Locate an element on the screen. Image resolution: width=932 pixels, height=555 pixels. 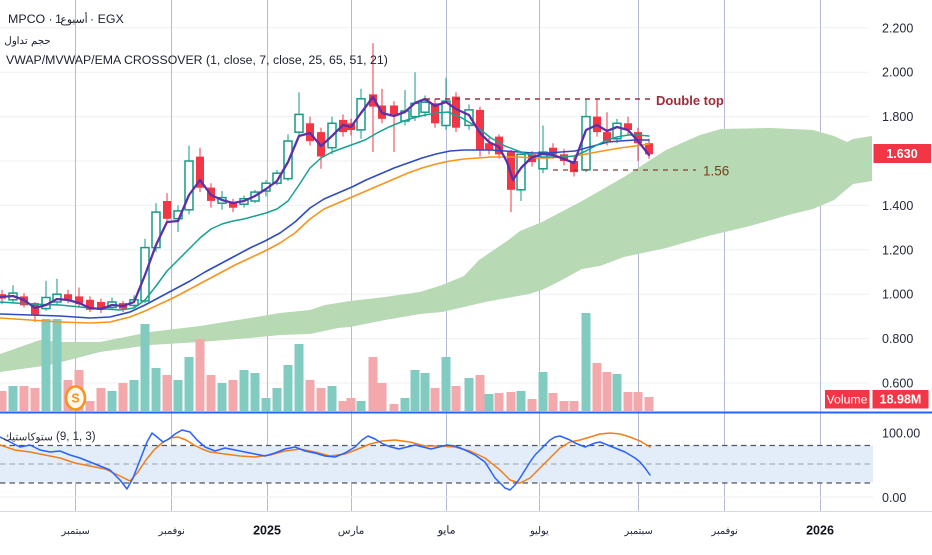
svg-text: 2.000 is located at coordinates (897, 73).